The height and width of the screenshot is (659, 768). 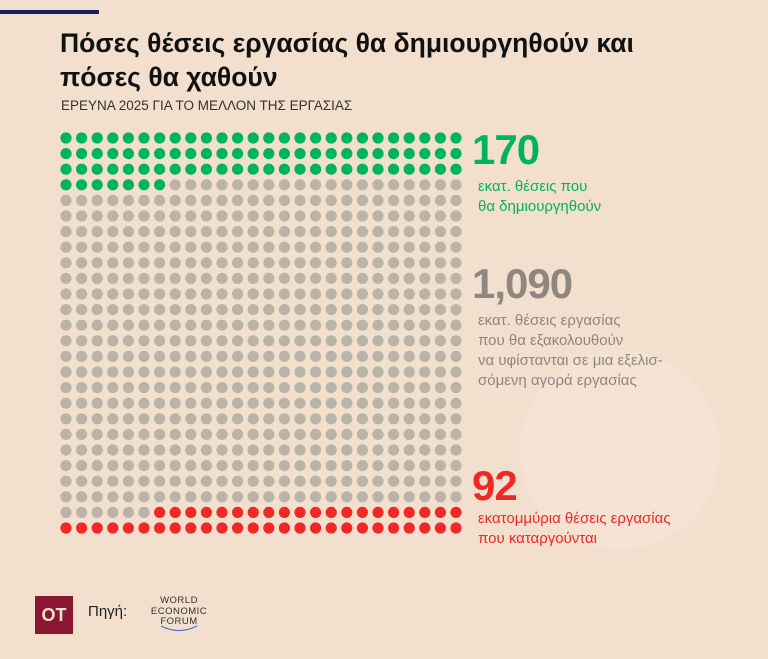 I want to click on created-value: 170, so click(x=506, y=149).